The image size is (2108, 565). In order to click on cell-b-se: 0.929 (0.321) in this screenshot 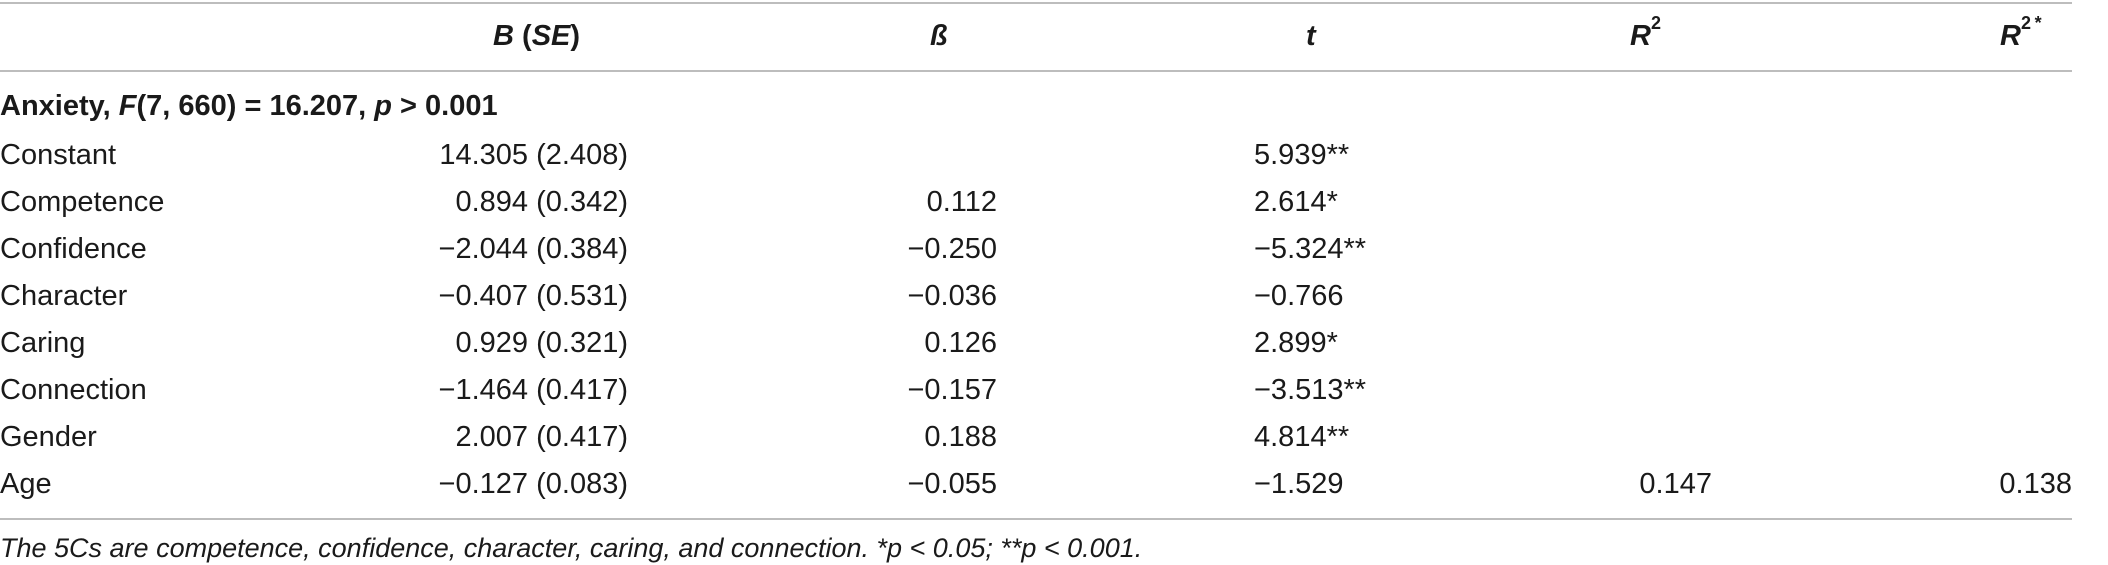, I will do `click(541, 343)`.